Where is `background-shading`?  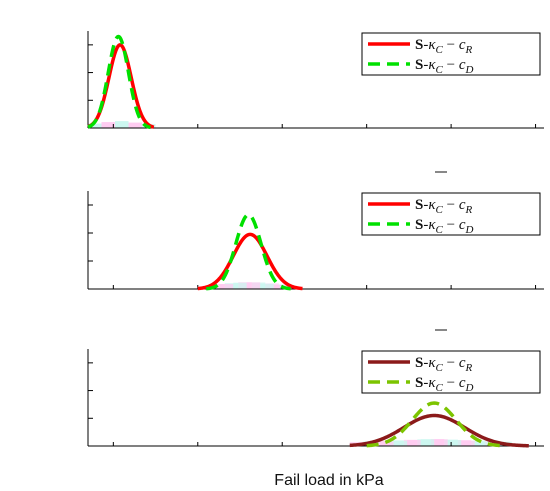 background-shading is located at coordinates (252, 285).